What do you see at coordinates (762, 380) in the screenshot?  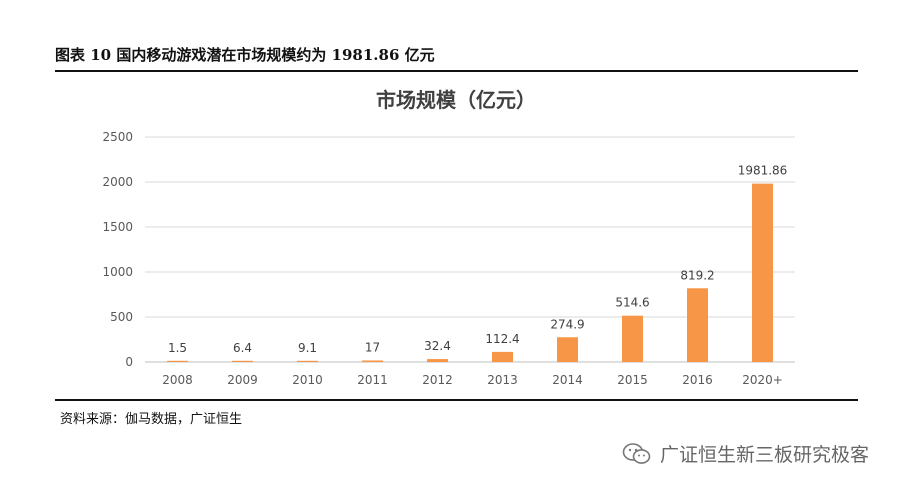 I see `x-tick-label: 2020+` at bounding box center [762, 380].